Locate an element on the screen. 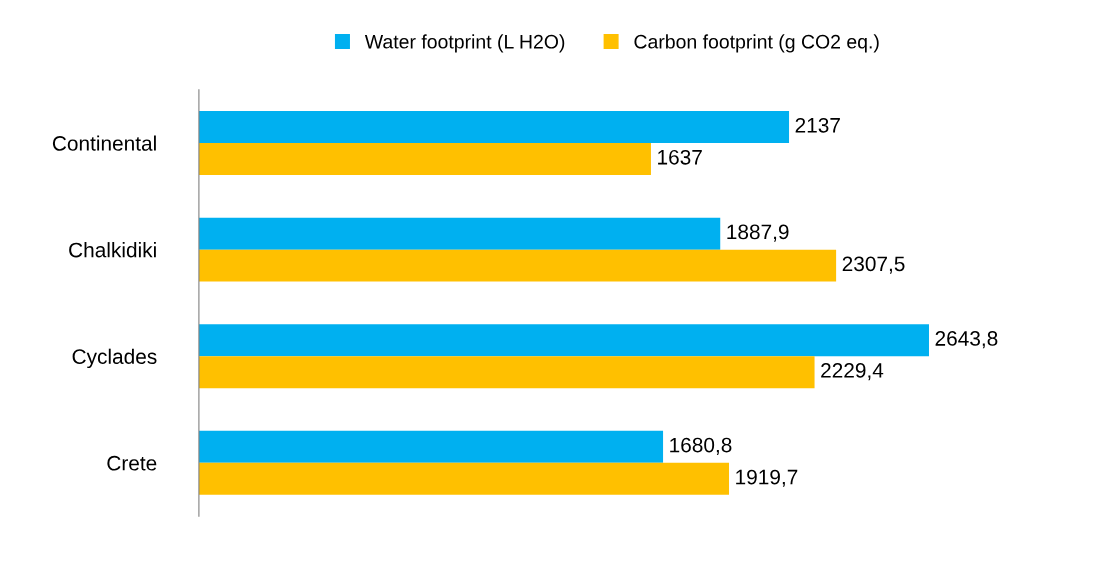 This screenshot has height=561, width=1105. data-label: 1887,9 is located at coordinates (758, 233).